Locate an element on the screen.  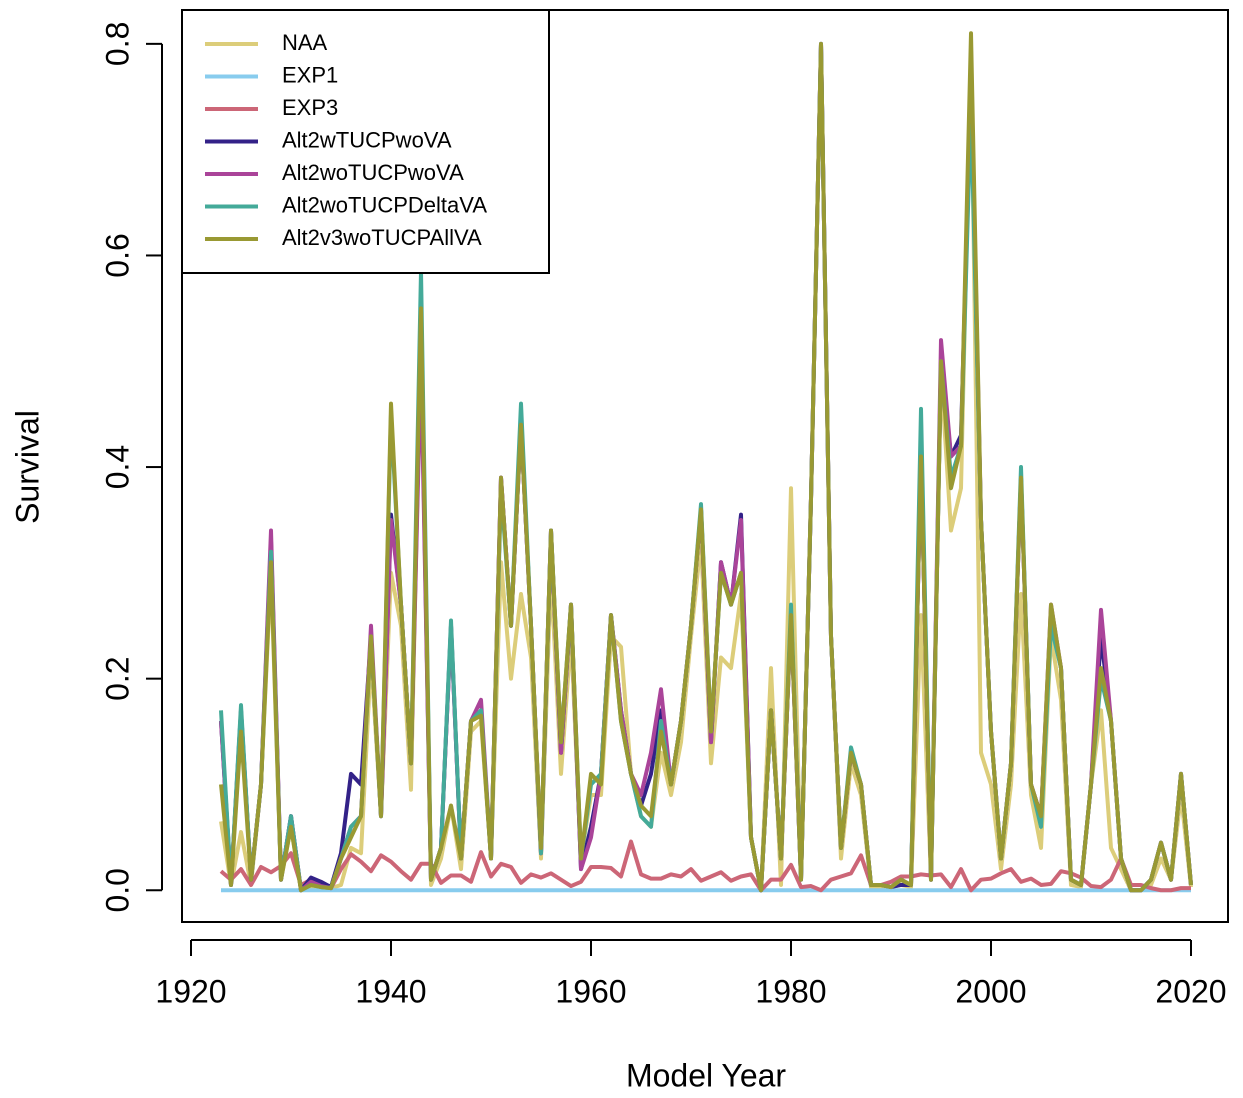
x-tick-label: 1940 is located at coordinates (390, 991).